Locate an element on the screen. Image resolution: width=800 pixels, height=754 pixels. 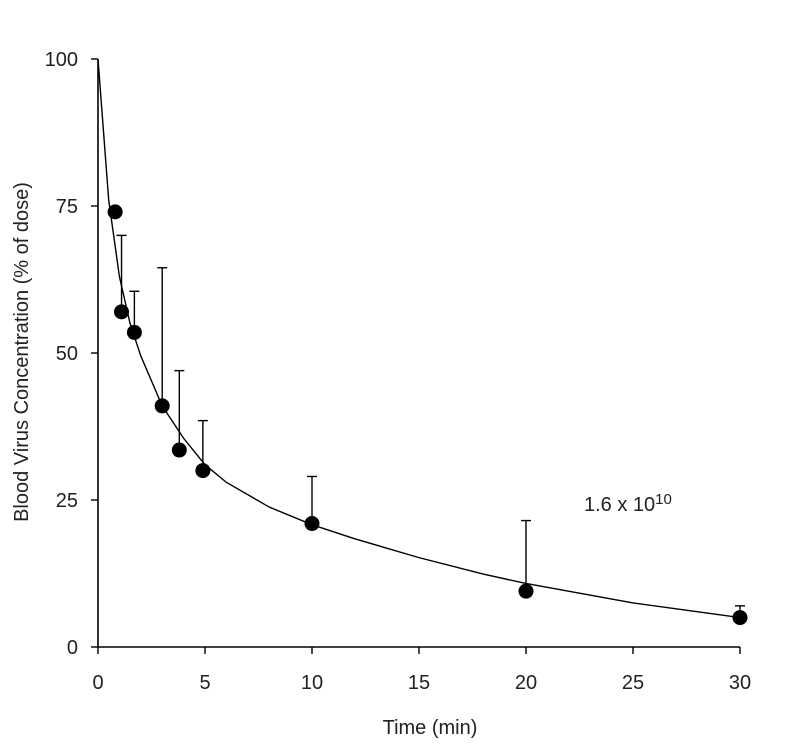
x-tick-label: 25 is located at coordinates (633, 683).